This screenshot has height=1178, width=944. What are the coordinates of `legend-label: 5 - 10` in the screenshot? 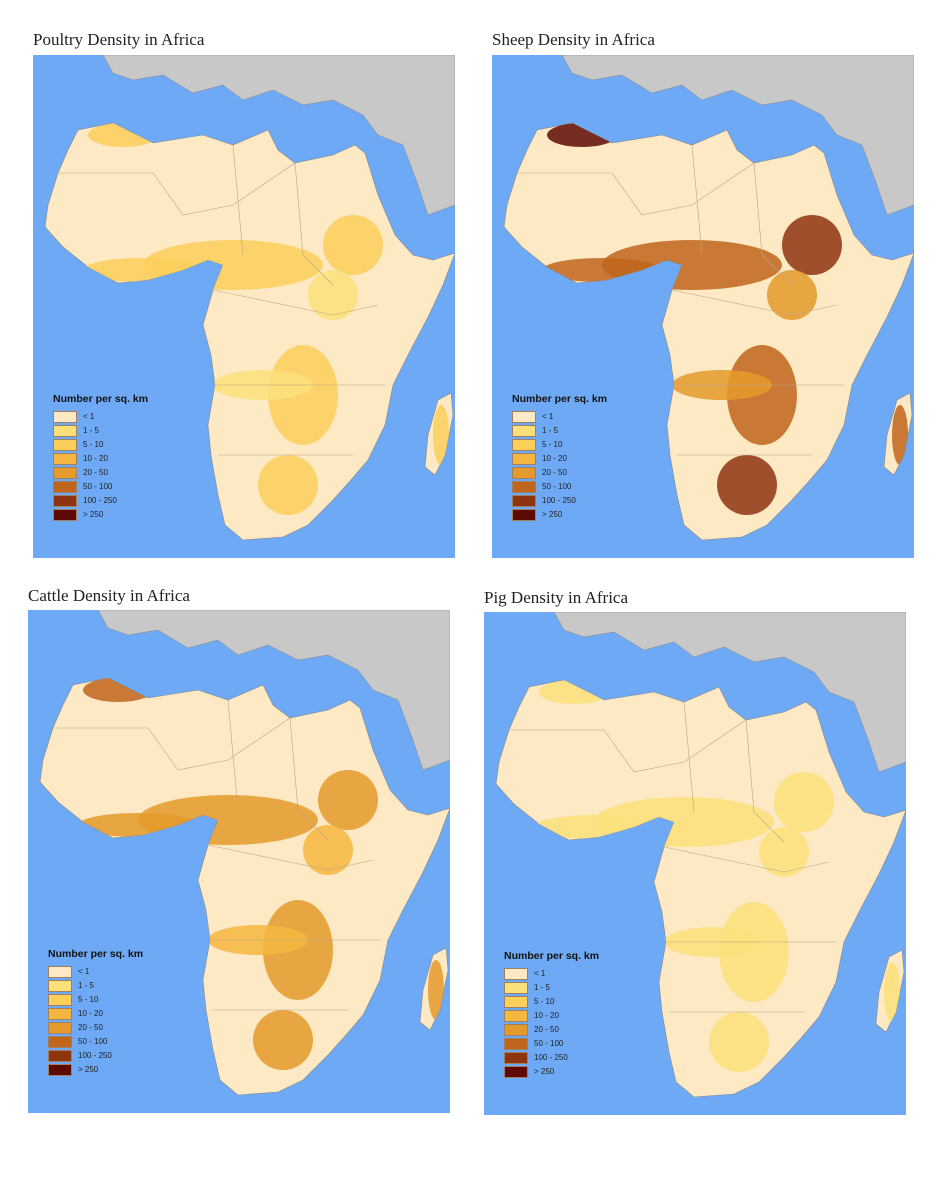 It's located at (544, 1001).